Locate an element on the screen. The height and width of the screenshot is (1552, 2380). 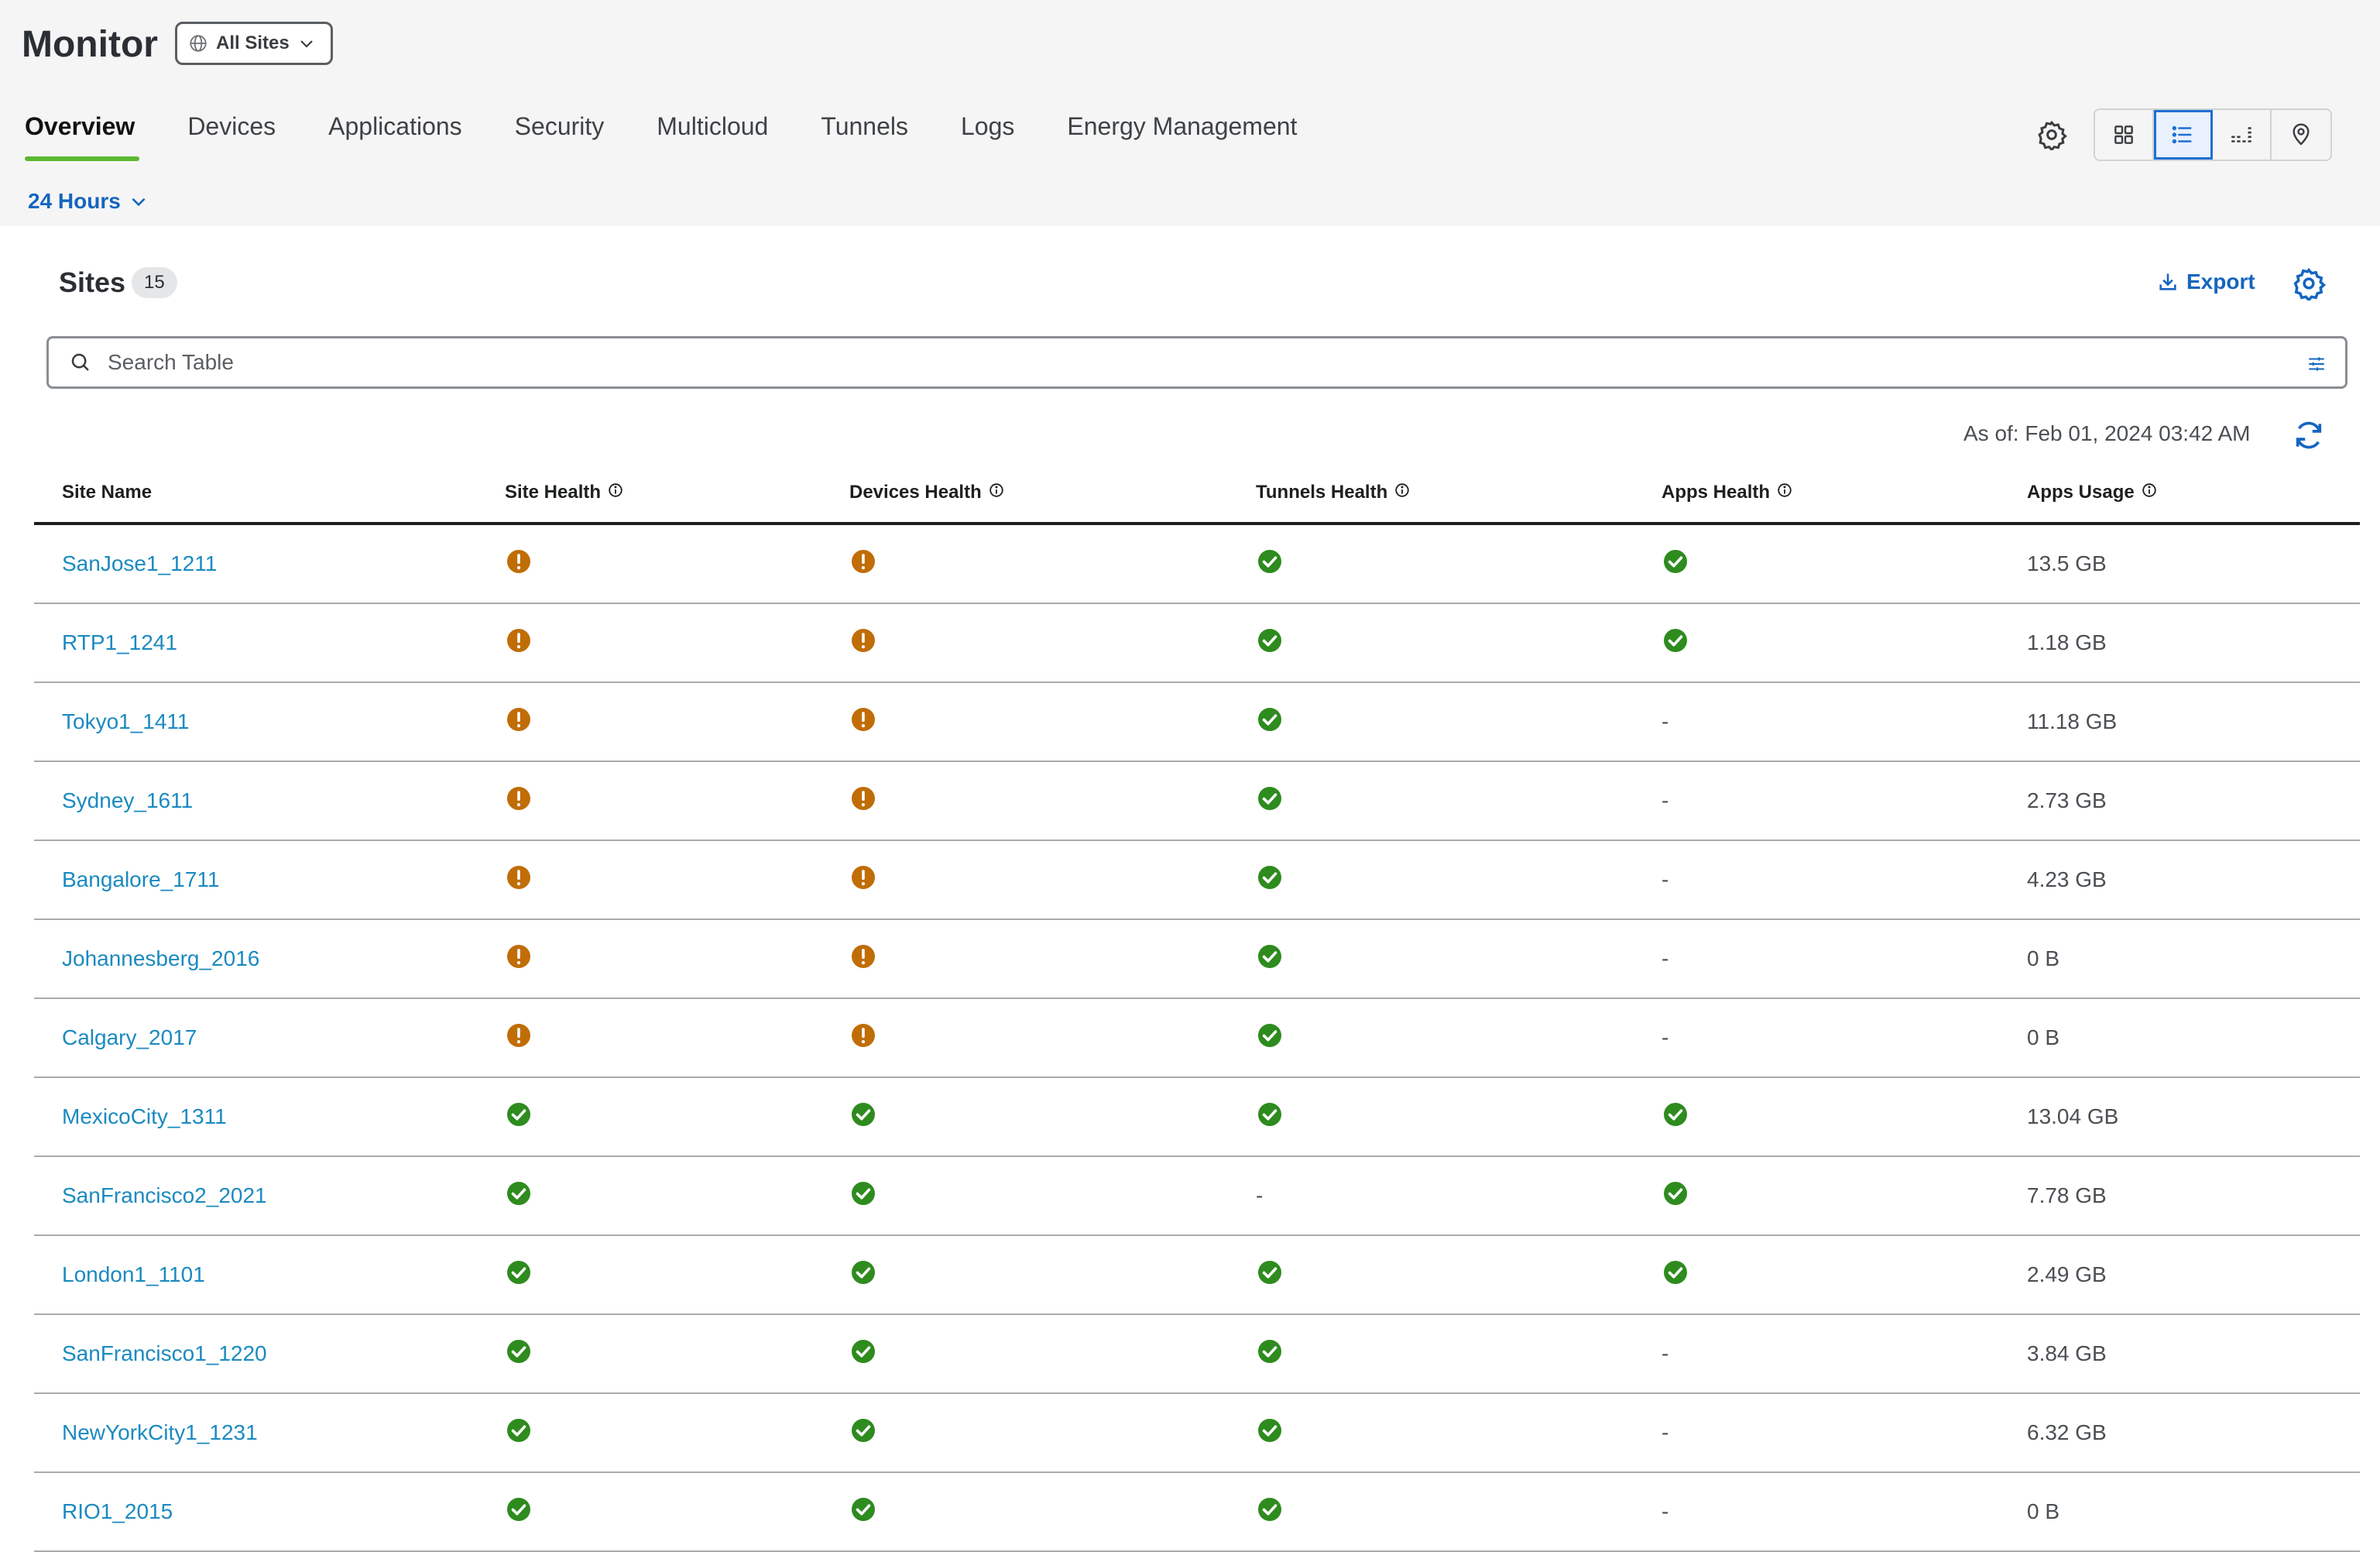
site-name-link: Sydney_1611 is located at coordinates (128, 800).